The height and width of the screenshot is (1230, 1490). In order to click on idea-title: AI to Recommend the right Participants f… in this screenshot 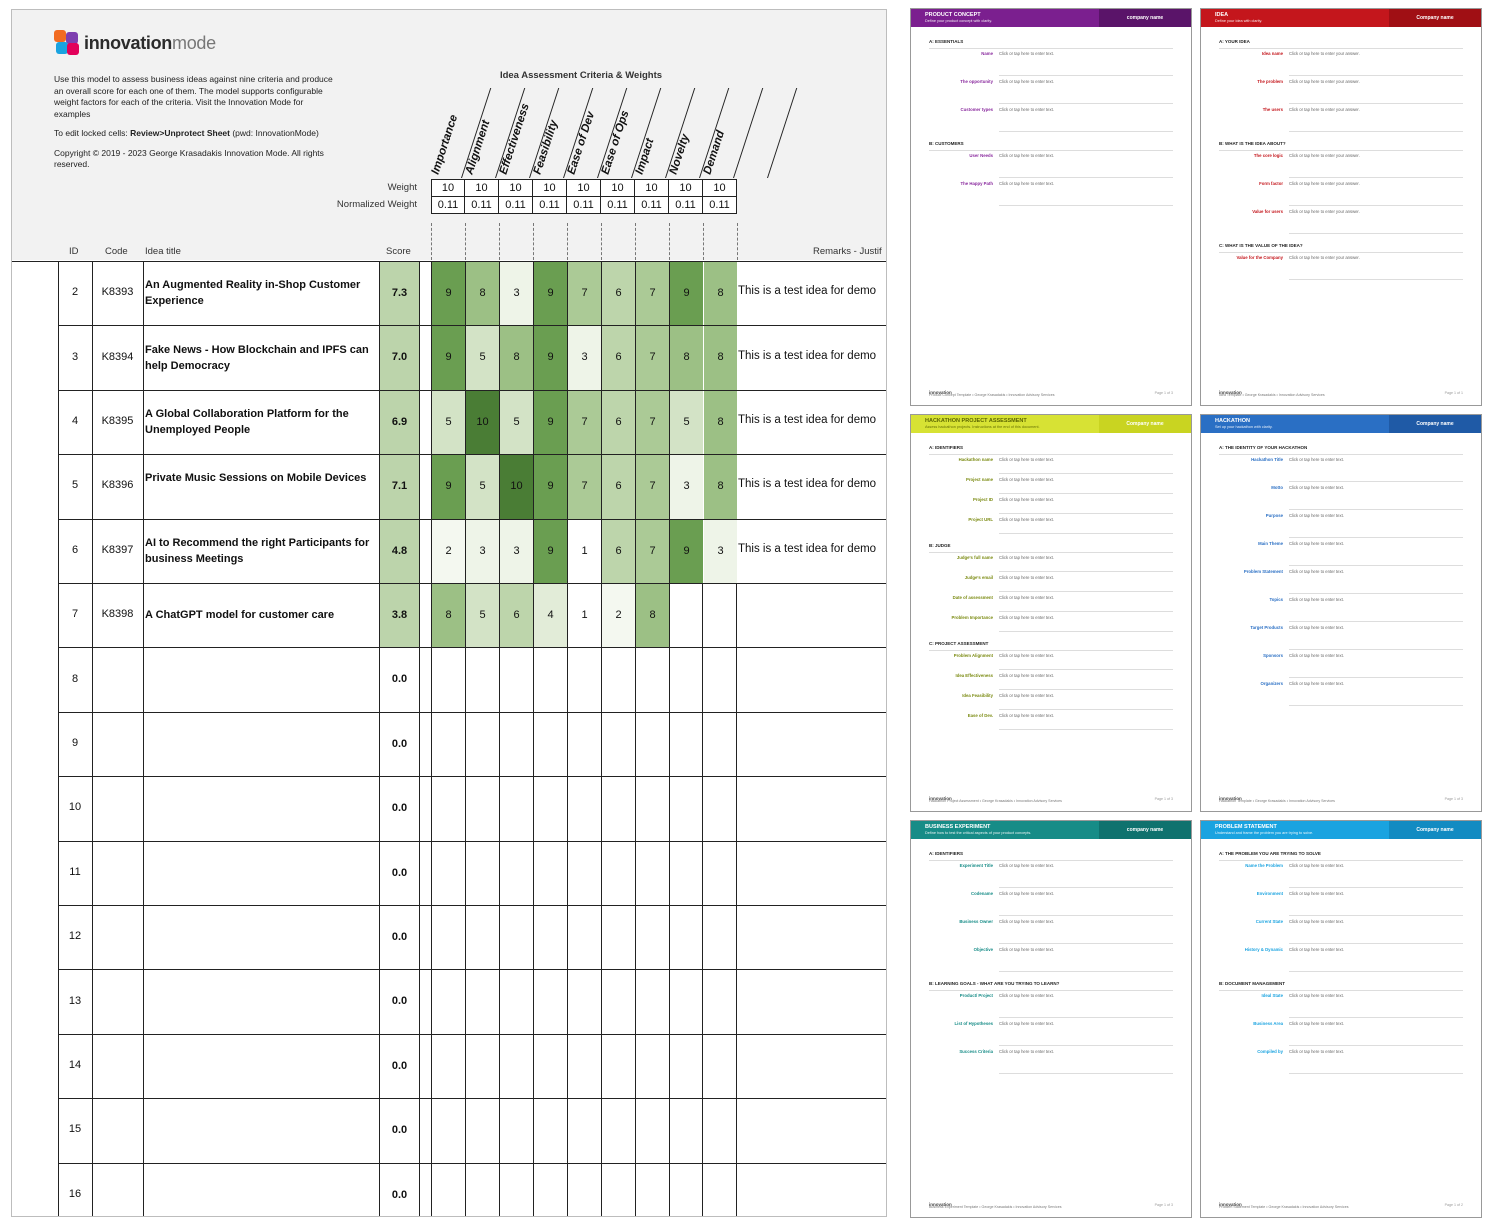, I will do `click(257, 550)`.